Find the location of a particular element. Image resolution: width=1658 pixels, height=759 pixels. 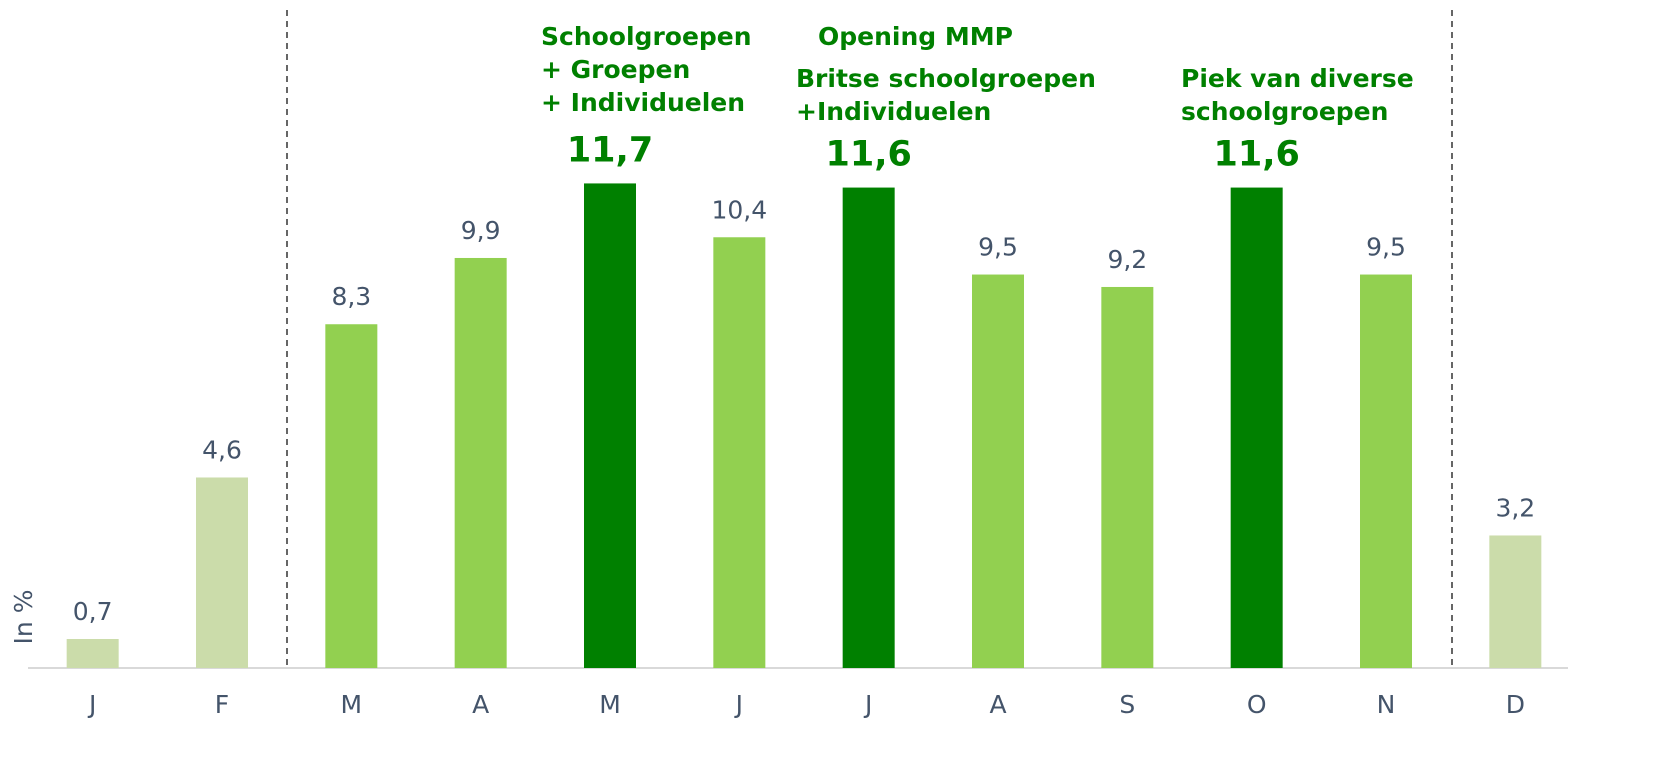

value-label: 4,6 is located at coordinates (222, 449).